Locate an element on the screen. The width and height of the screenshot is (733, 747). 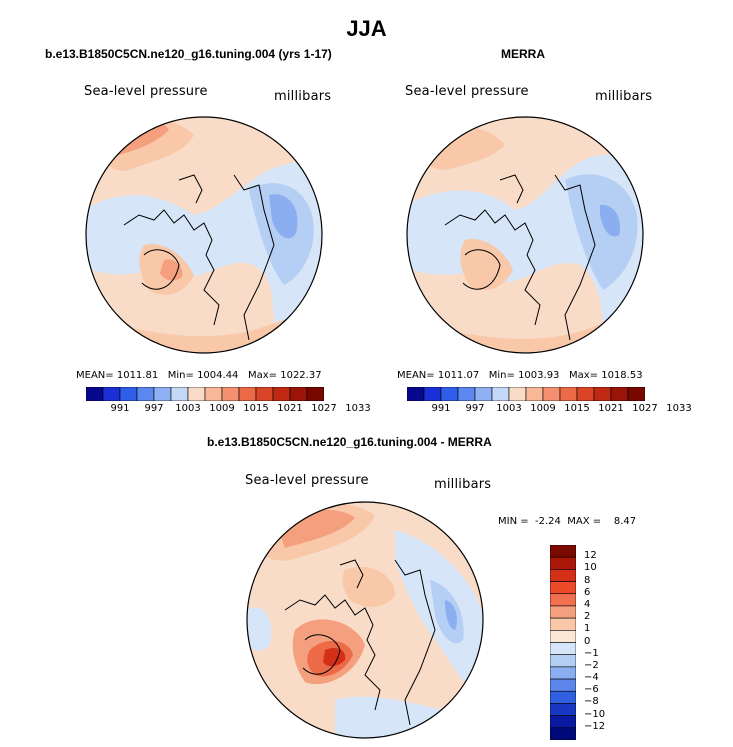
min-value: 1004.44 is located at coordinates (218, 375).